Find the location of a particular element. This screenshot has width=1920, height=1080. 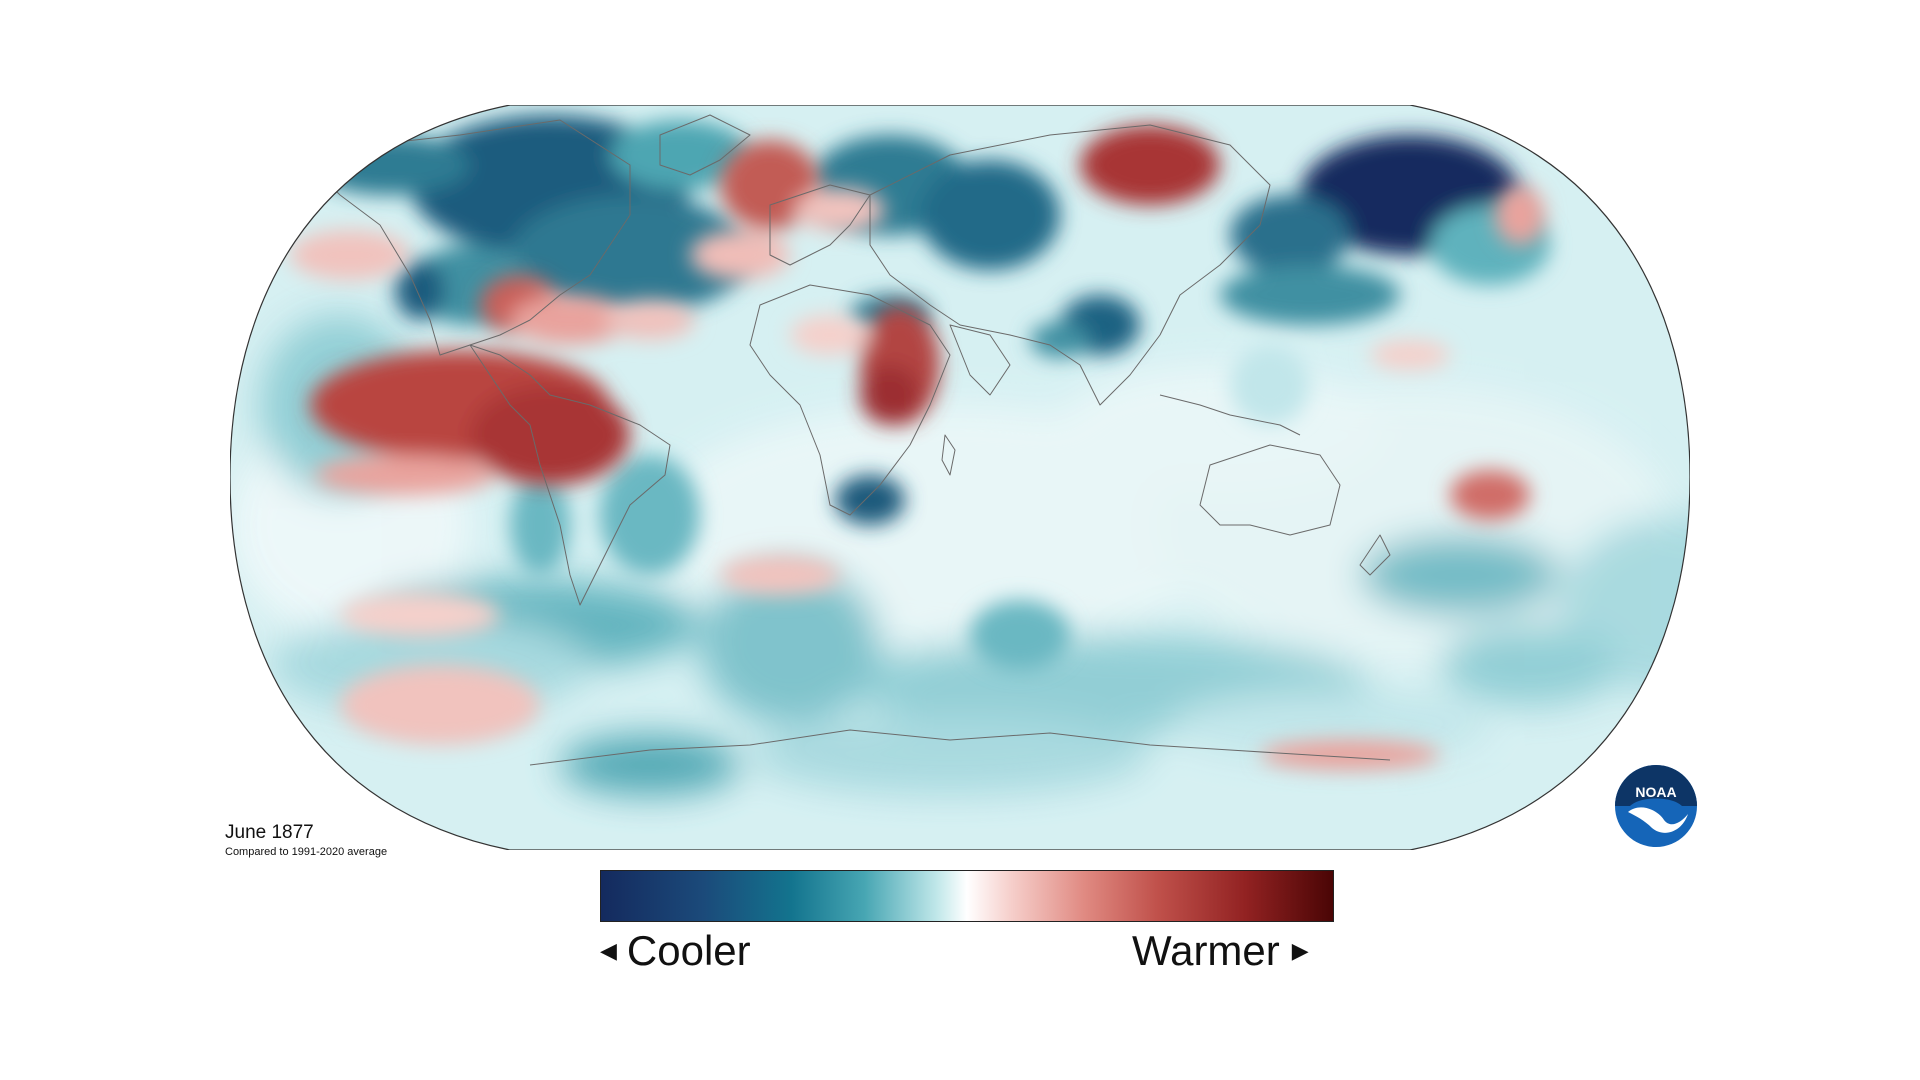

warmer-text: Warmer is located at coordinates (1206, 950).